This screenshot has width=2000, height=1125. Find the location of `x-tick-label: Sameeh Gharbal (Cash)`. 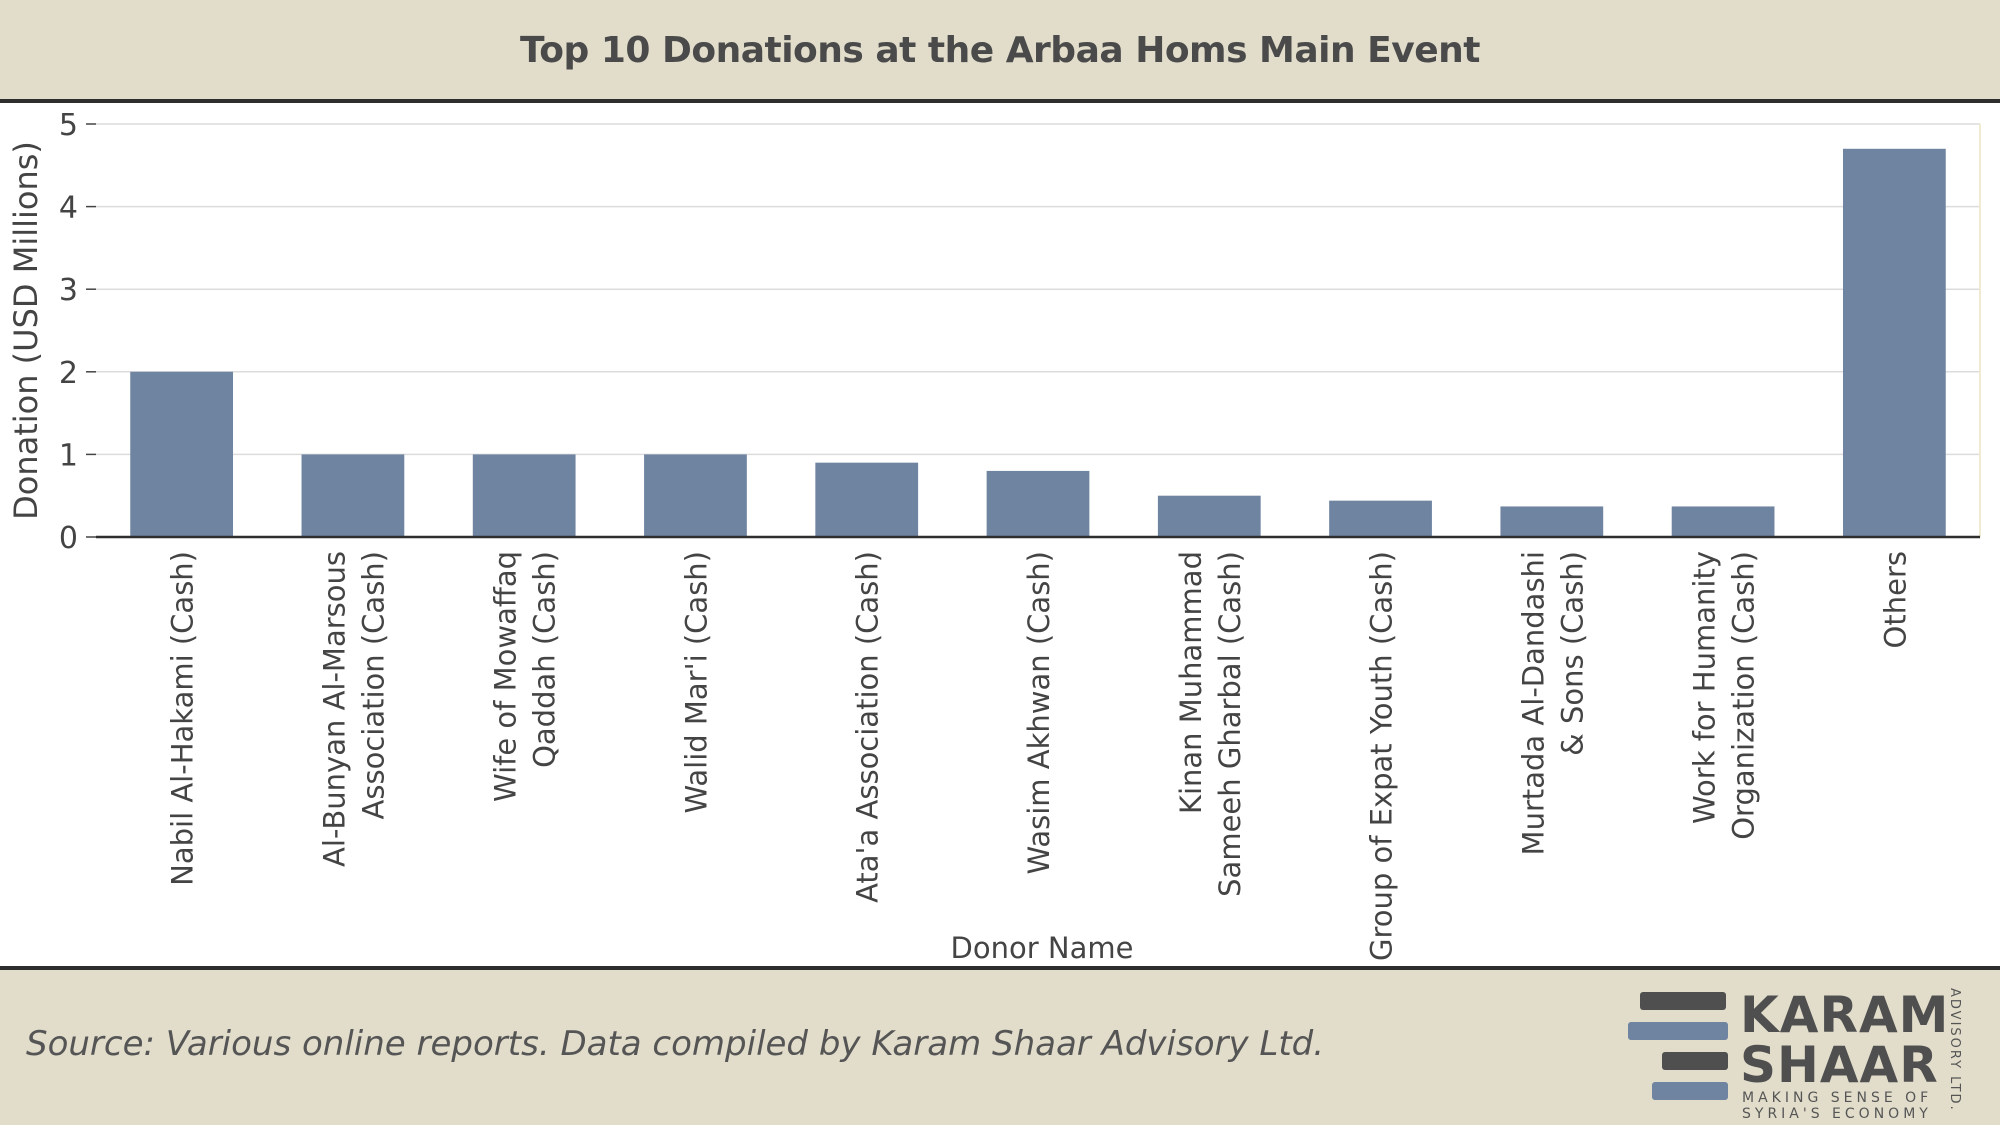

x-tick-label: Sameeh Gharbal (Cash) is located at coordinates (1230, 724).